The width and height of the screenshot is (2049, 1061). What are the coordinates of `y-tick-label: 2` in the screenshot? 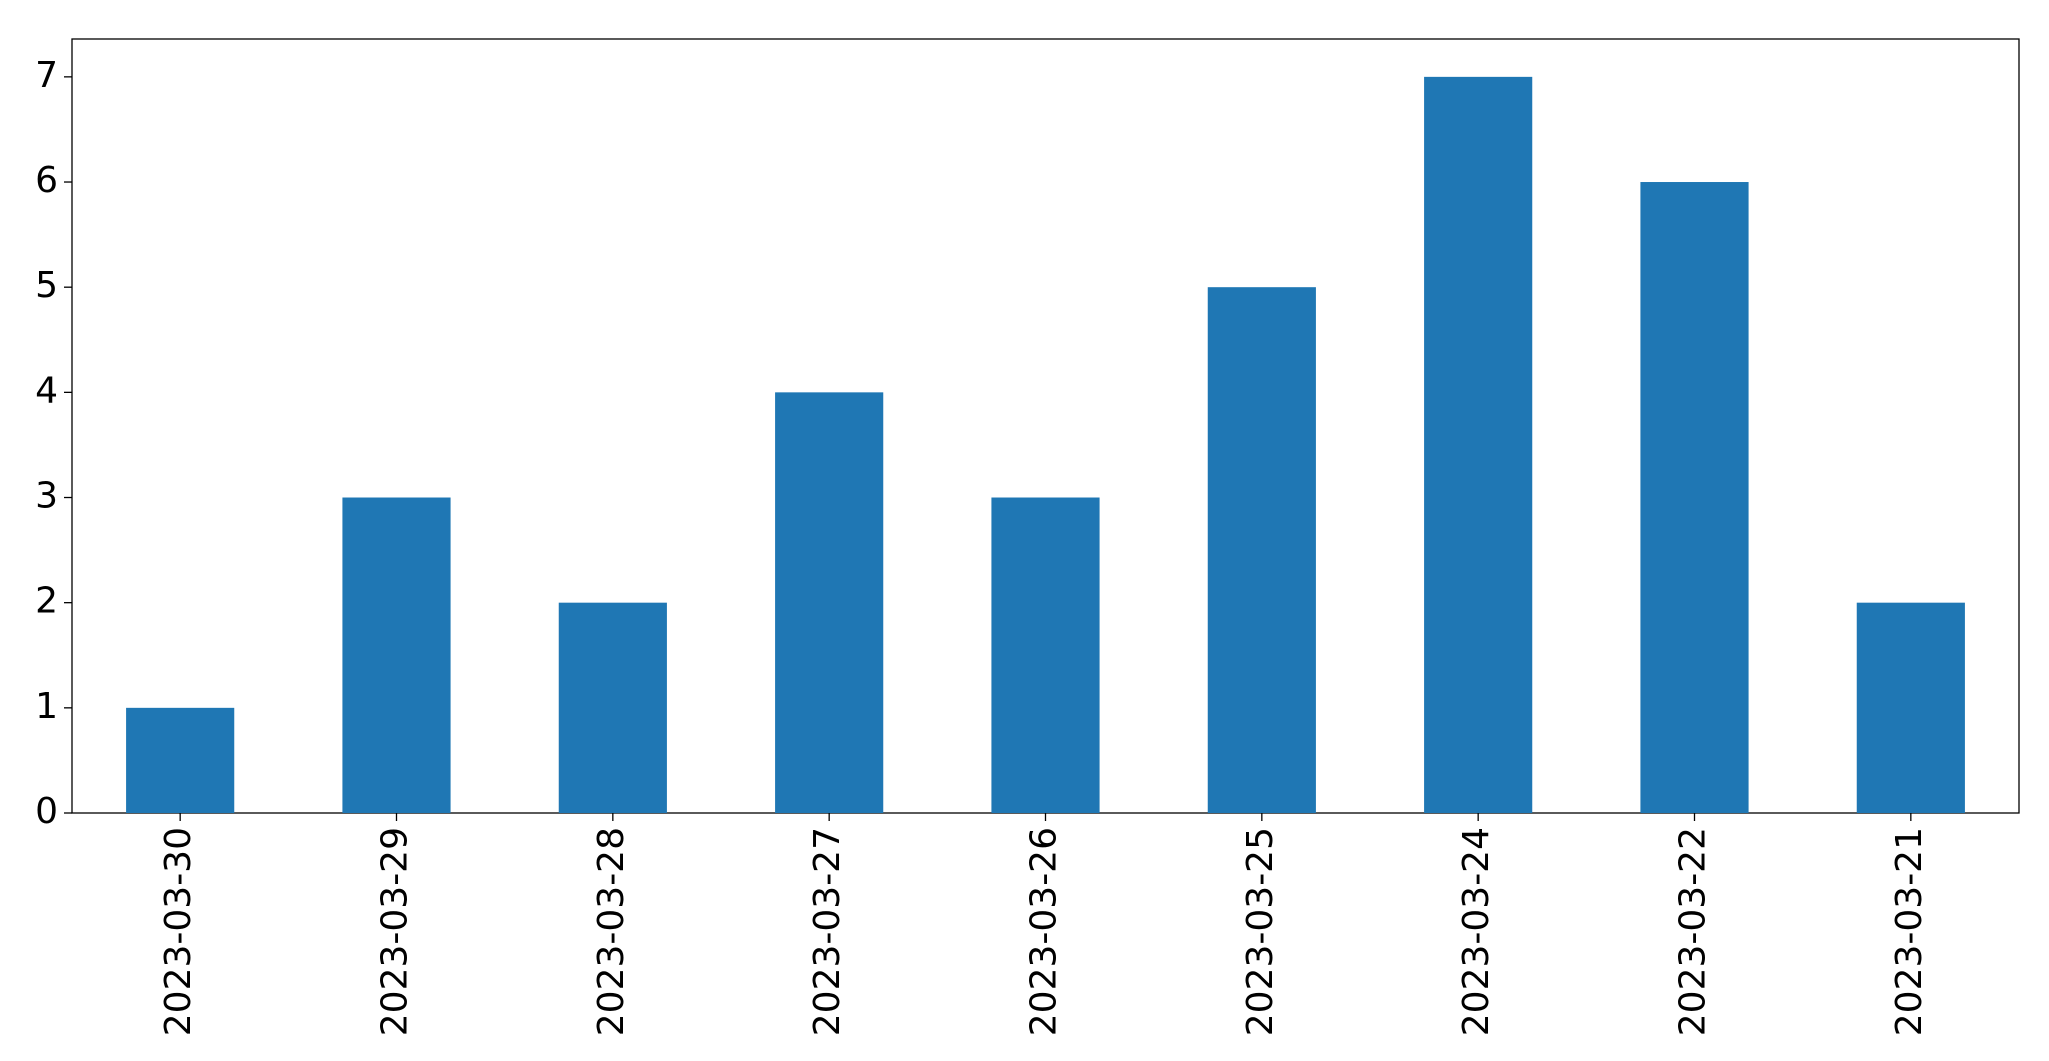 It's located at (46, 601).